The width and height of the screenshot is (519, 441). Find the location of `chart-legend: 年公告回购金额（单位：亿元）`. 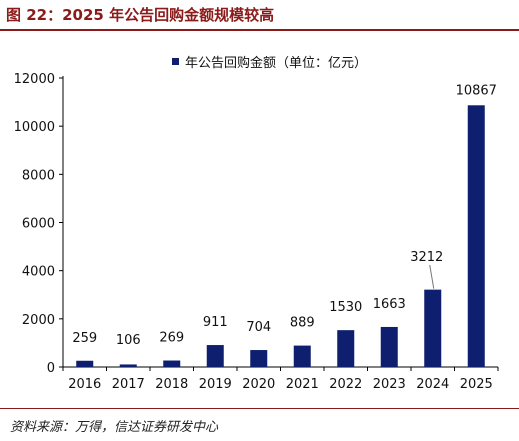

chart-legend: 年公告回购金额（单位：亿元） is located at coordinates (269, 63).